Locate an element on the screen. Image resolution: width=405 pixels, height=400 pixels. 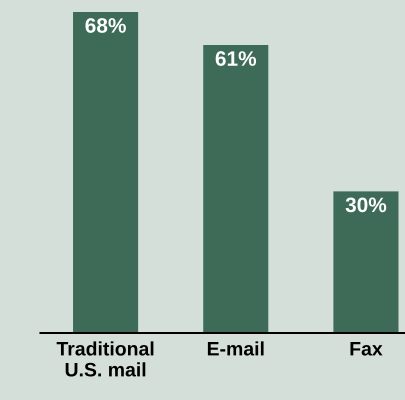
x-tick-label: Fax is located at coordinates (366, 349).